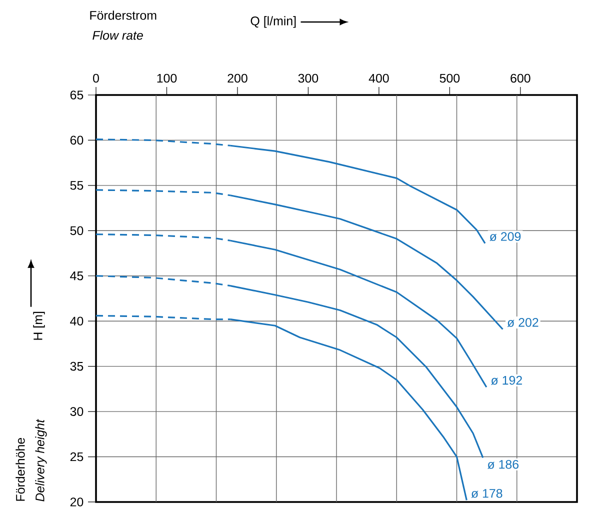  Describe the element at coordinates (77, 185) in the screenshot. I see `y-tick-label: 55` at that location.